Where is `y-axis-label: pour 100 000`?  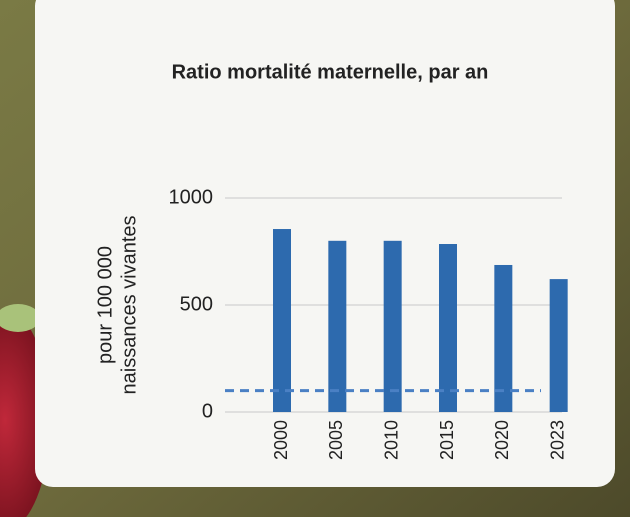 y-axis-label: pour 100 000 is located at coordinates (105, 305).